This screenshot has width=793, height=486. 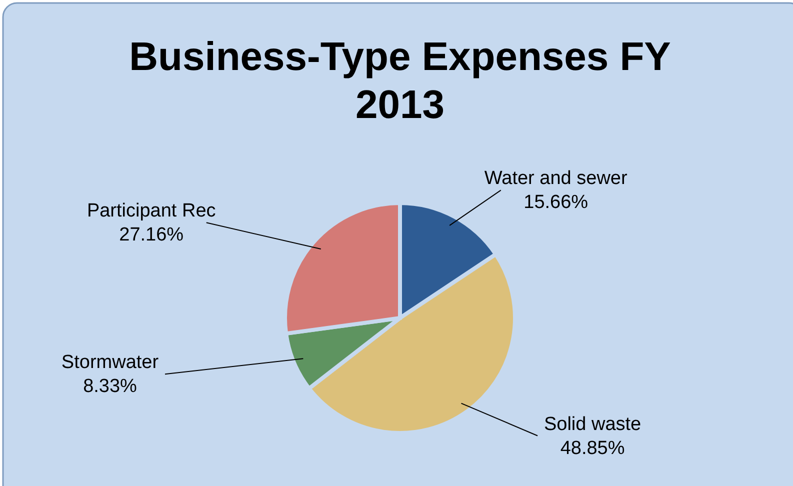 What do you see at coordinates (400, 81) in the screenshot?
I see `chart-title: Business-Type Expenses FY 2013` at bounding box center [400, 81].